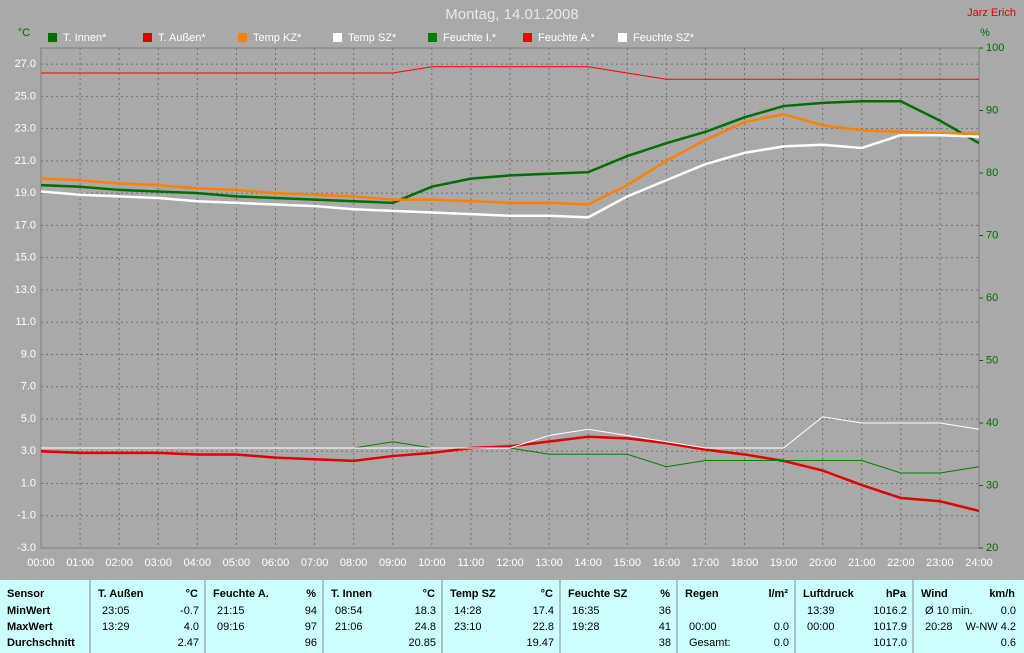 The image size is (1024, 653). I want to click on cell-value: 96, so click(311, 643).